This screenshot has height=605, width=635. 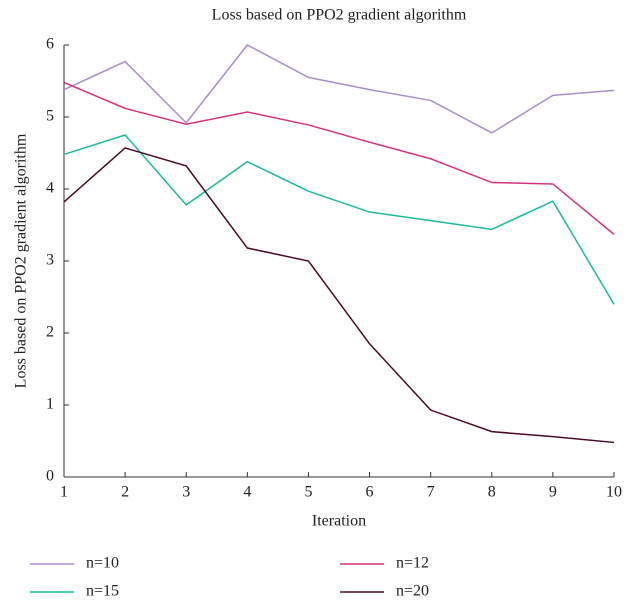 What do you see at coordinates (308, 492) in the screenshot?
I see `x-tick-label: 5` at bounding box center [308, 492].